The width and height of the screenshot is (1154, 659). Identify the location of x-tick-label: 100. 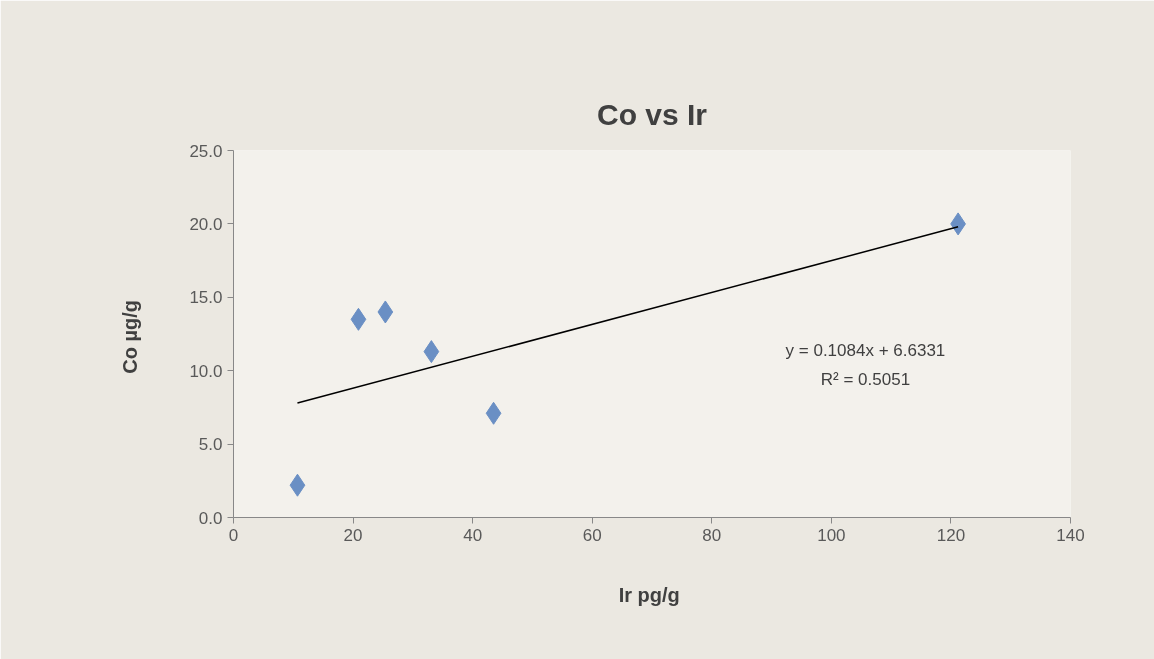
(831, 535).